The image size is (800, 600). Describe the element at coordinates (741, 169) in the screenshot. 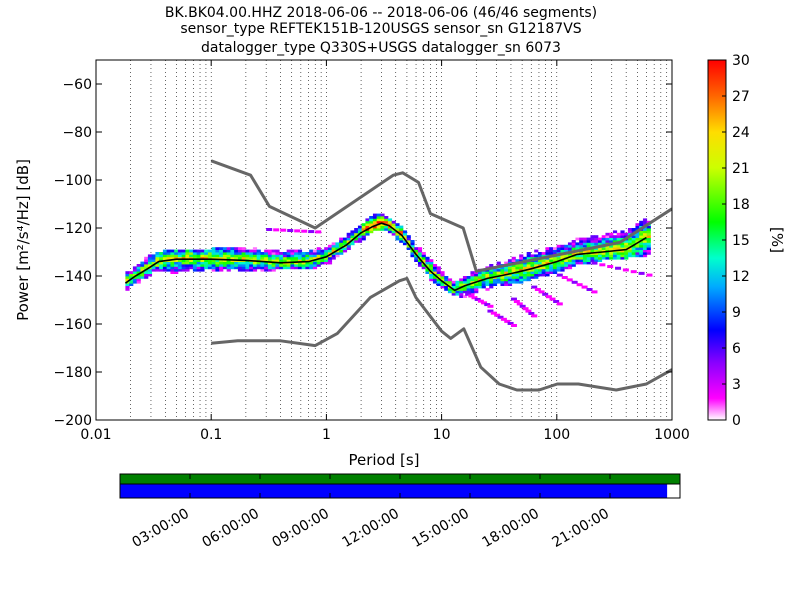

I see `colorbar-tick-label: 21` at that location.